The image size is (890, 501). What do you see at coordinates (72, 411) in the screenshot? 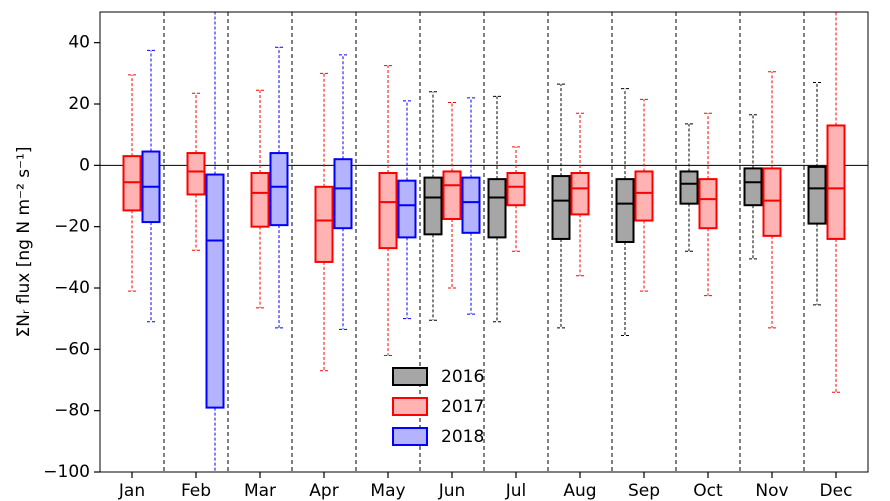
I see `y-tick-label: −80` at bounding box center [72, 411].